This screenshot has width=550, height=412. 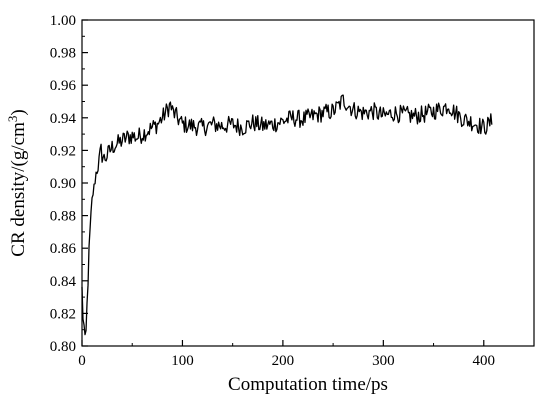 What do you see at coordinates (18, 112) in the screenshot?
I see `y-axis-label-close: )` at bounding box center [18, 112].